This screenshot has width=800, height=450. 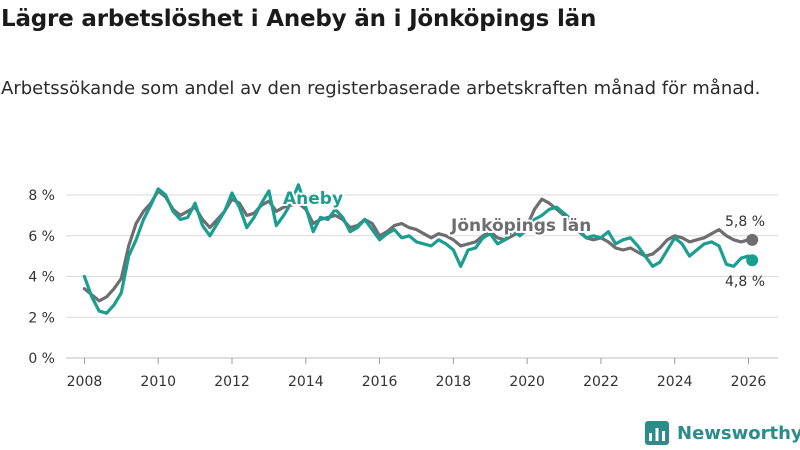 What do you see at coordinates (41, 278) in the screenshot?
I see `y-tick-label: 4 %` at bounding box center [41, 278].